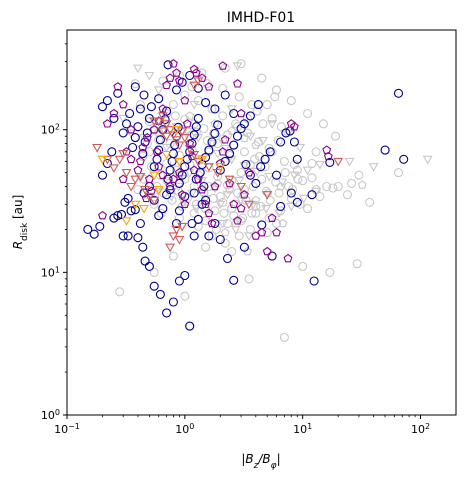 The width and height of the screenshot is (468, 478). I want to click on x-tick-label-3: 10², so click(420, 429).